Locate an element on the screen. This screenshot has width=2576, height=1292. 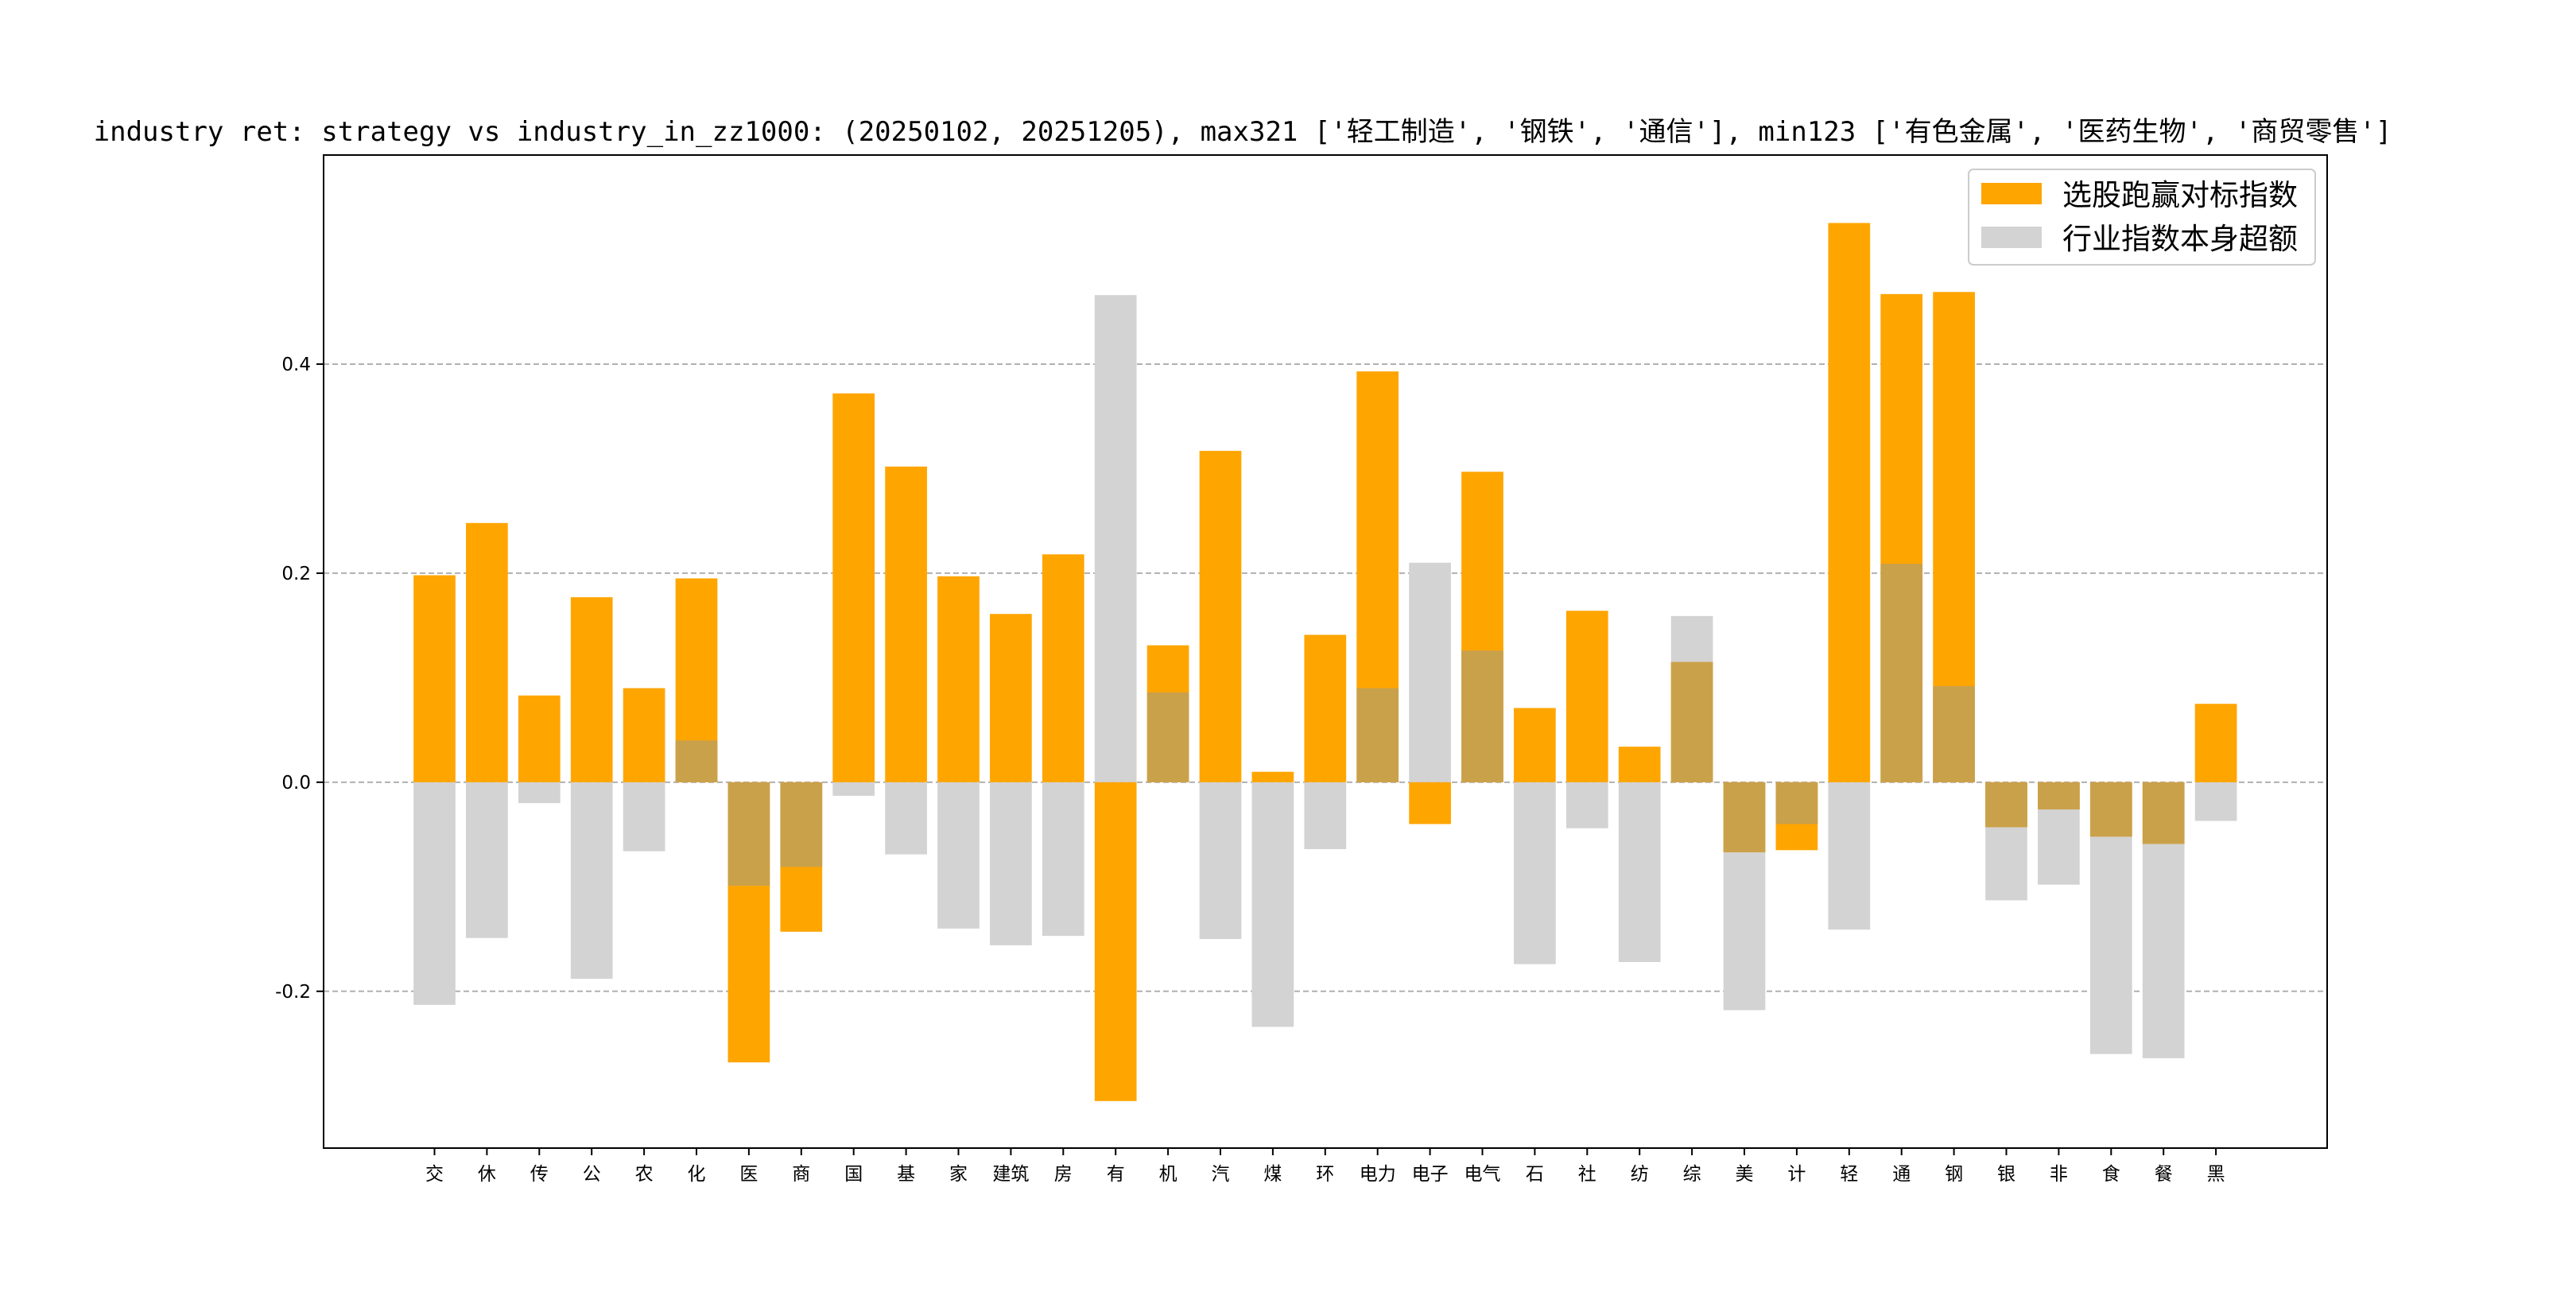
x-tick-label: 电力 is located at coordinates (1378, 1175).